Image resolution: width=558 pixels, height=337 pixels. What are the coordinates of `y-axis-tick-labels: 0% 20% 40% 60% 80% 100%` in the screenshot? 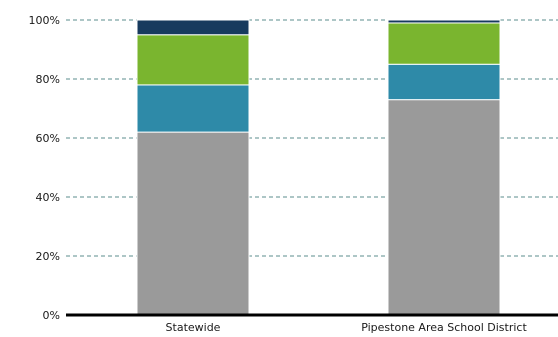 It's located at (44, 168).